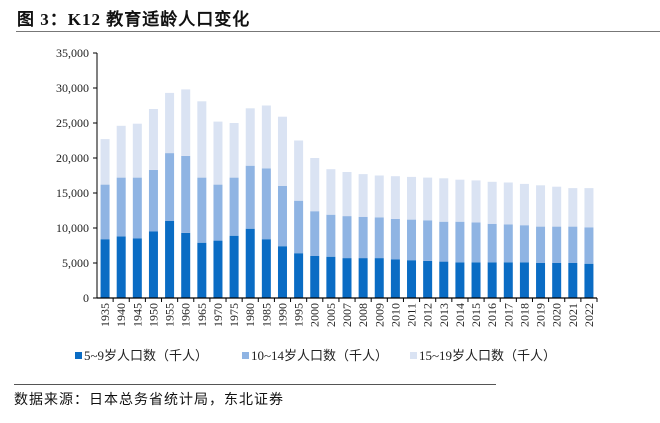 The image size is (660, 423). I want to click on bar-segment-2-1940, so click(121, 207).